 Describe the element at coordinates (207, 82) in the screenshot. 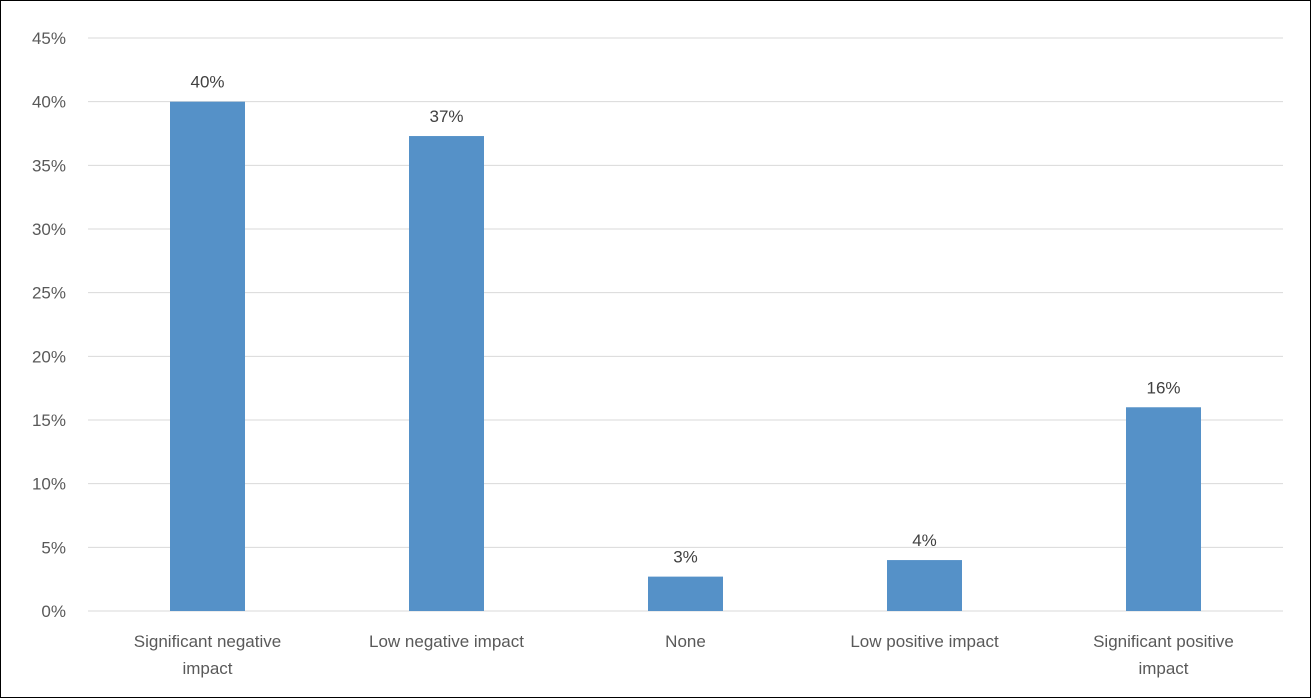

I see `data-label: 40%` at that location.